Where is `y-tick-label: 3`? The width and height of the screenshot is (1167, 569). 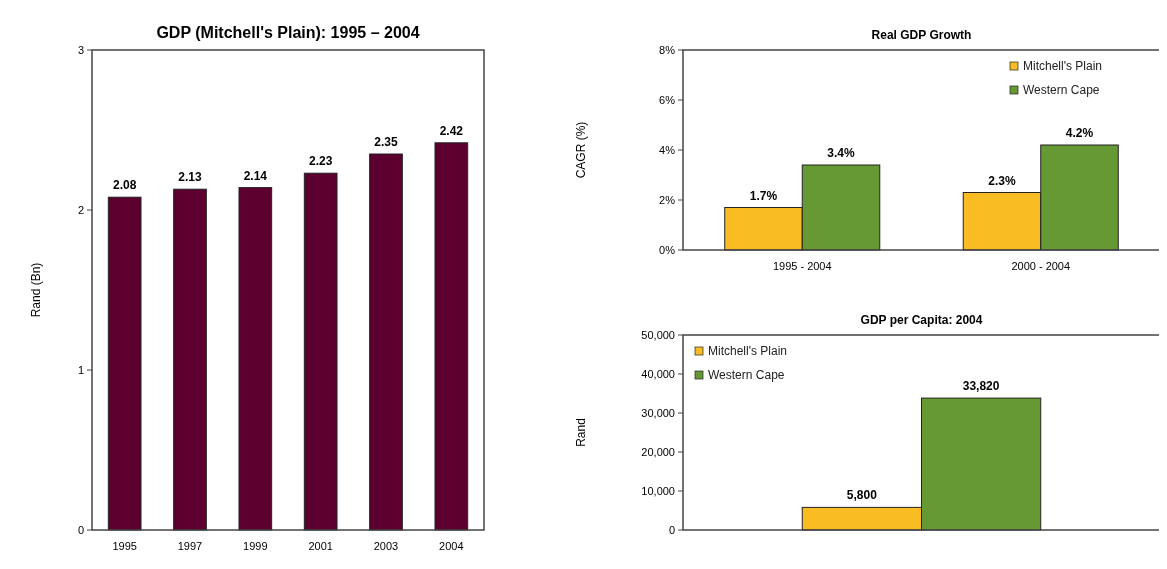 y-tick-label: 3 is located at coordinates (80, 49).